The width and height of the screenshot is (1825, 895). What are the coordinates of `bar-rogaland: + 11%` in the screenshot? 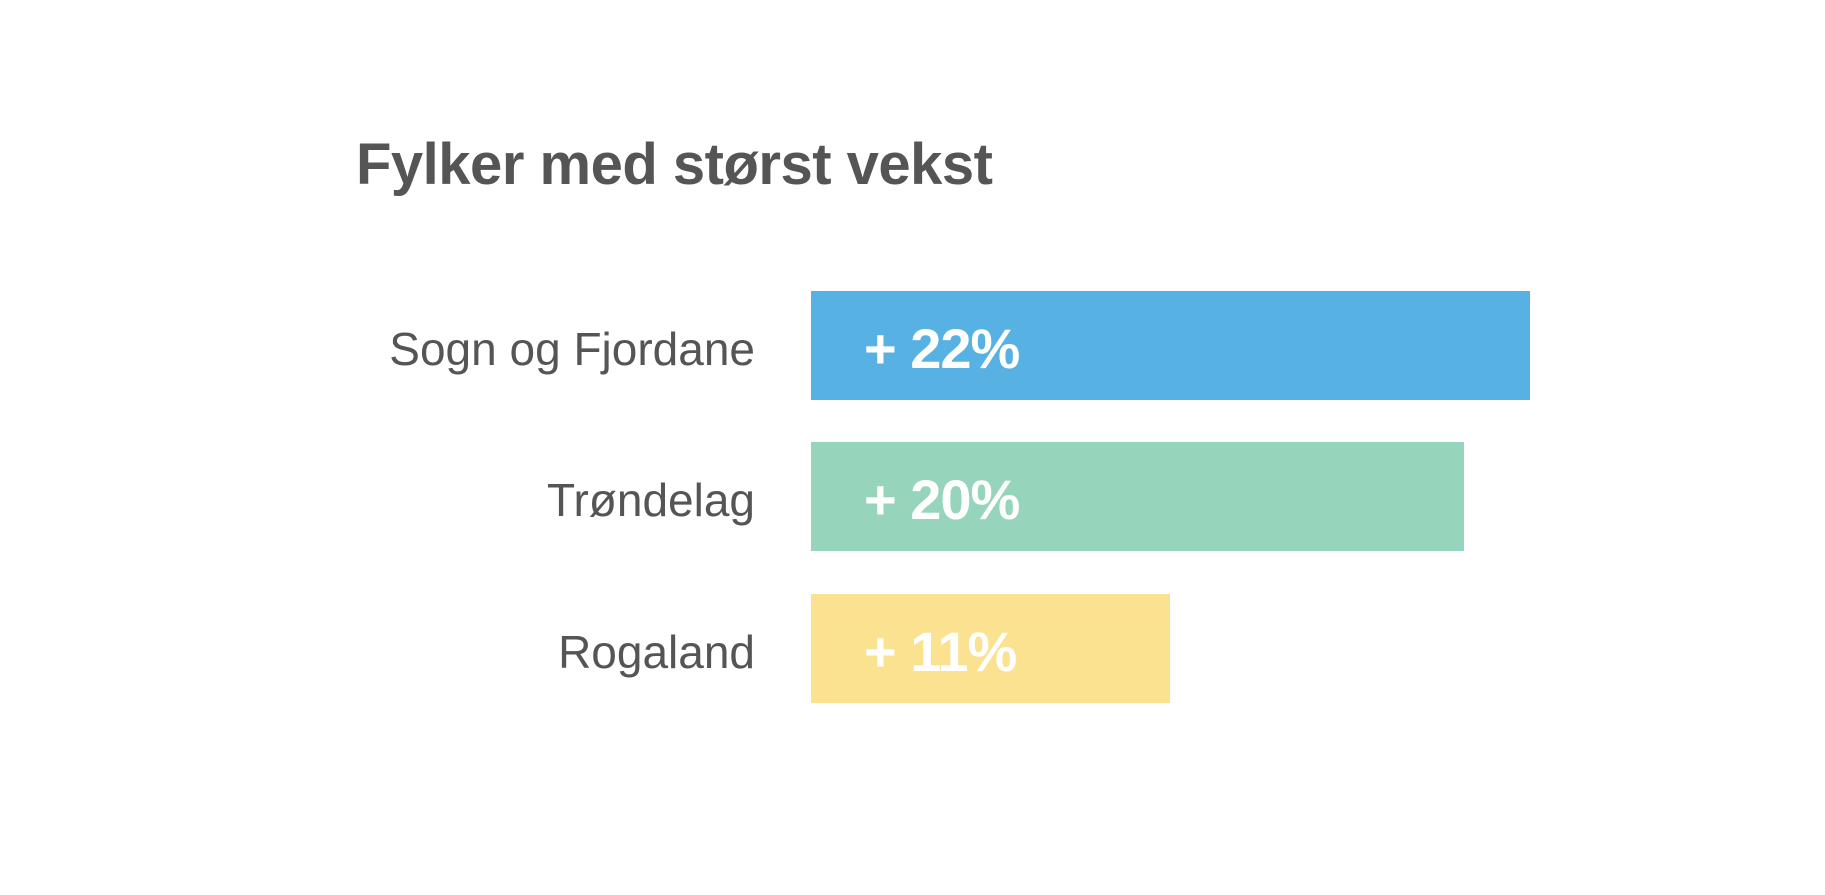 It's located at (990, 648).